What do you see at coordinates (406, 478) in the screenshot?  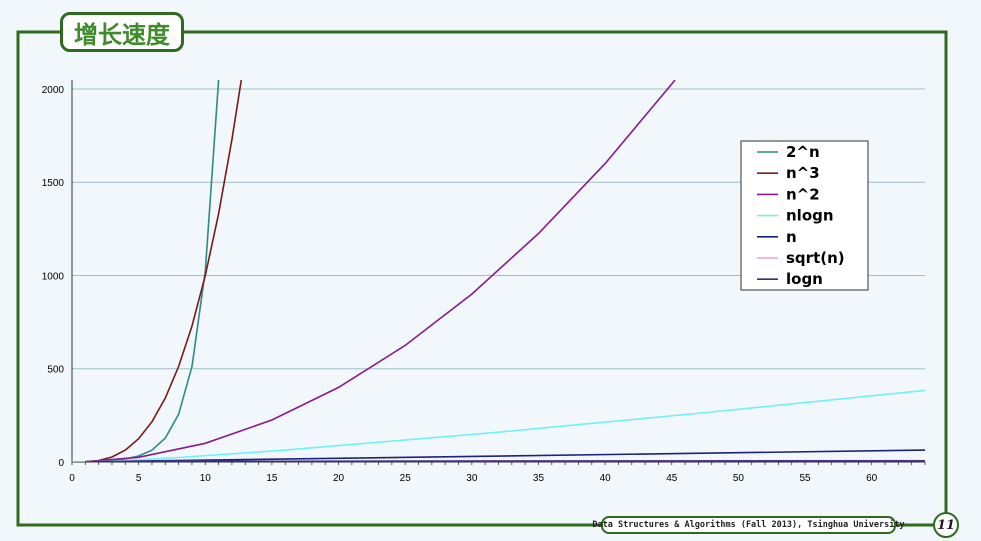 I see `x-tick-label: 25` at bounding box center [406, 478].